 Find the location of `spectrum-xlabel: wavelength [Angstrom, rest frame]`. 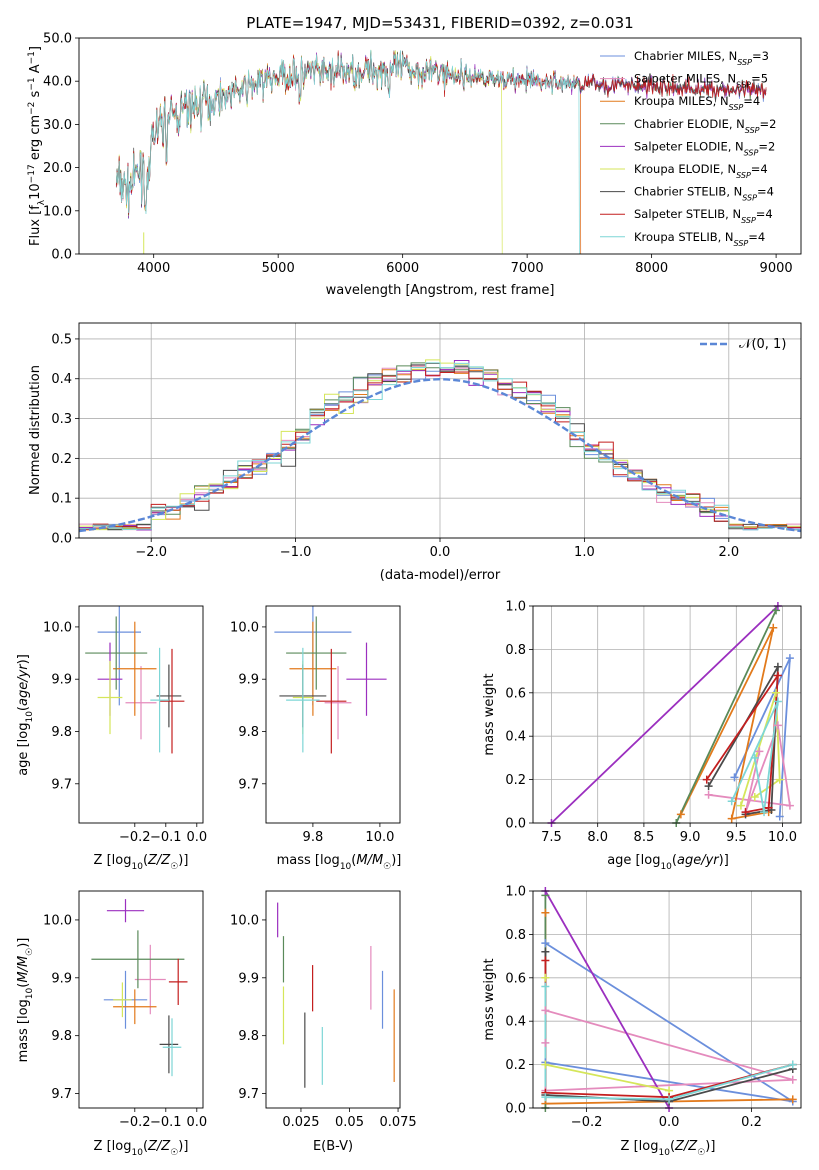

spectrum-xlabel: wavelength [Angstrom, rest frame] is located at coordinates (440, 290).